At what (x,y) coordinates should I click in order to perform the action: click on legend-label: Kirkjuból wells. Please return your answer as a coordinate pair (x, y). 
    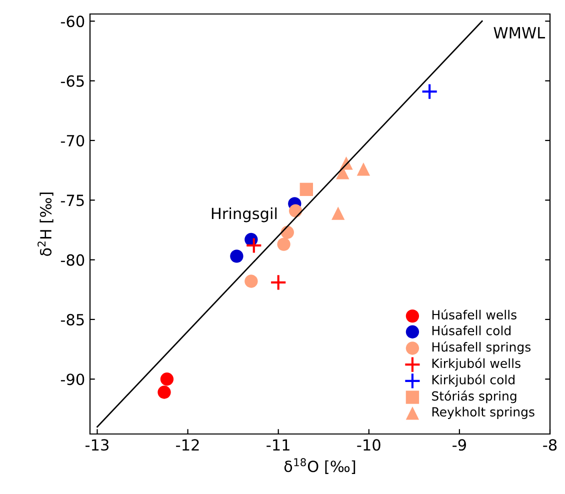
    Looking at the image, I should click on (476, 364).